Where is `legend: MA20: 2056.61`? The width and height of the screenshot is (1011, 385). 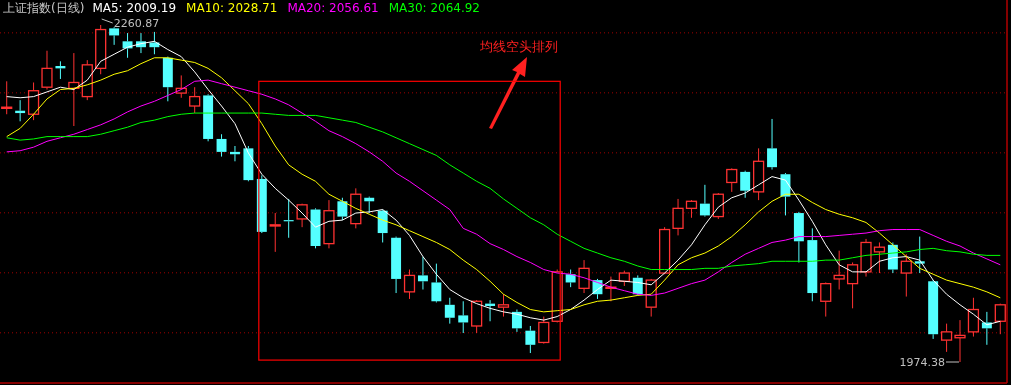
legend: MA20: 2056.61 is located at coordinates (333, 8).